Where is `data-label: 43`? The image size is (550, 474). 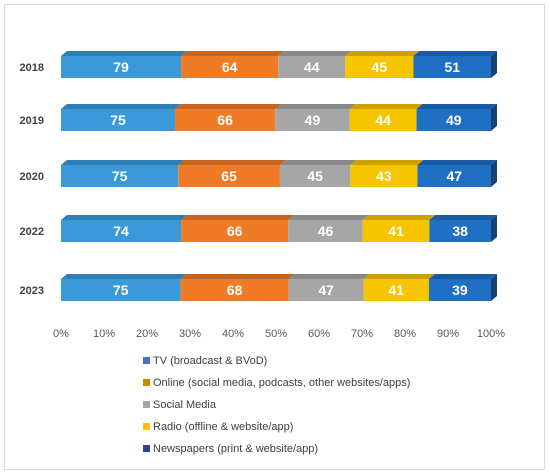 data-label: 43 is located at coordinates (384, 176).